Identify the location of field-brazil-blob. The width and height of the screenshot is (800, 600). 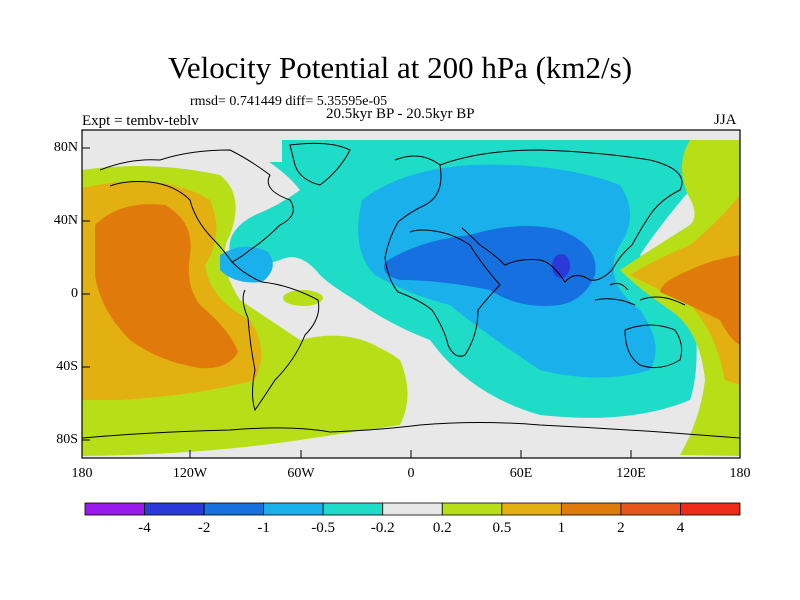
(303, 298).